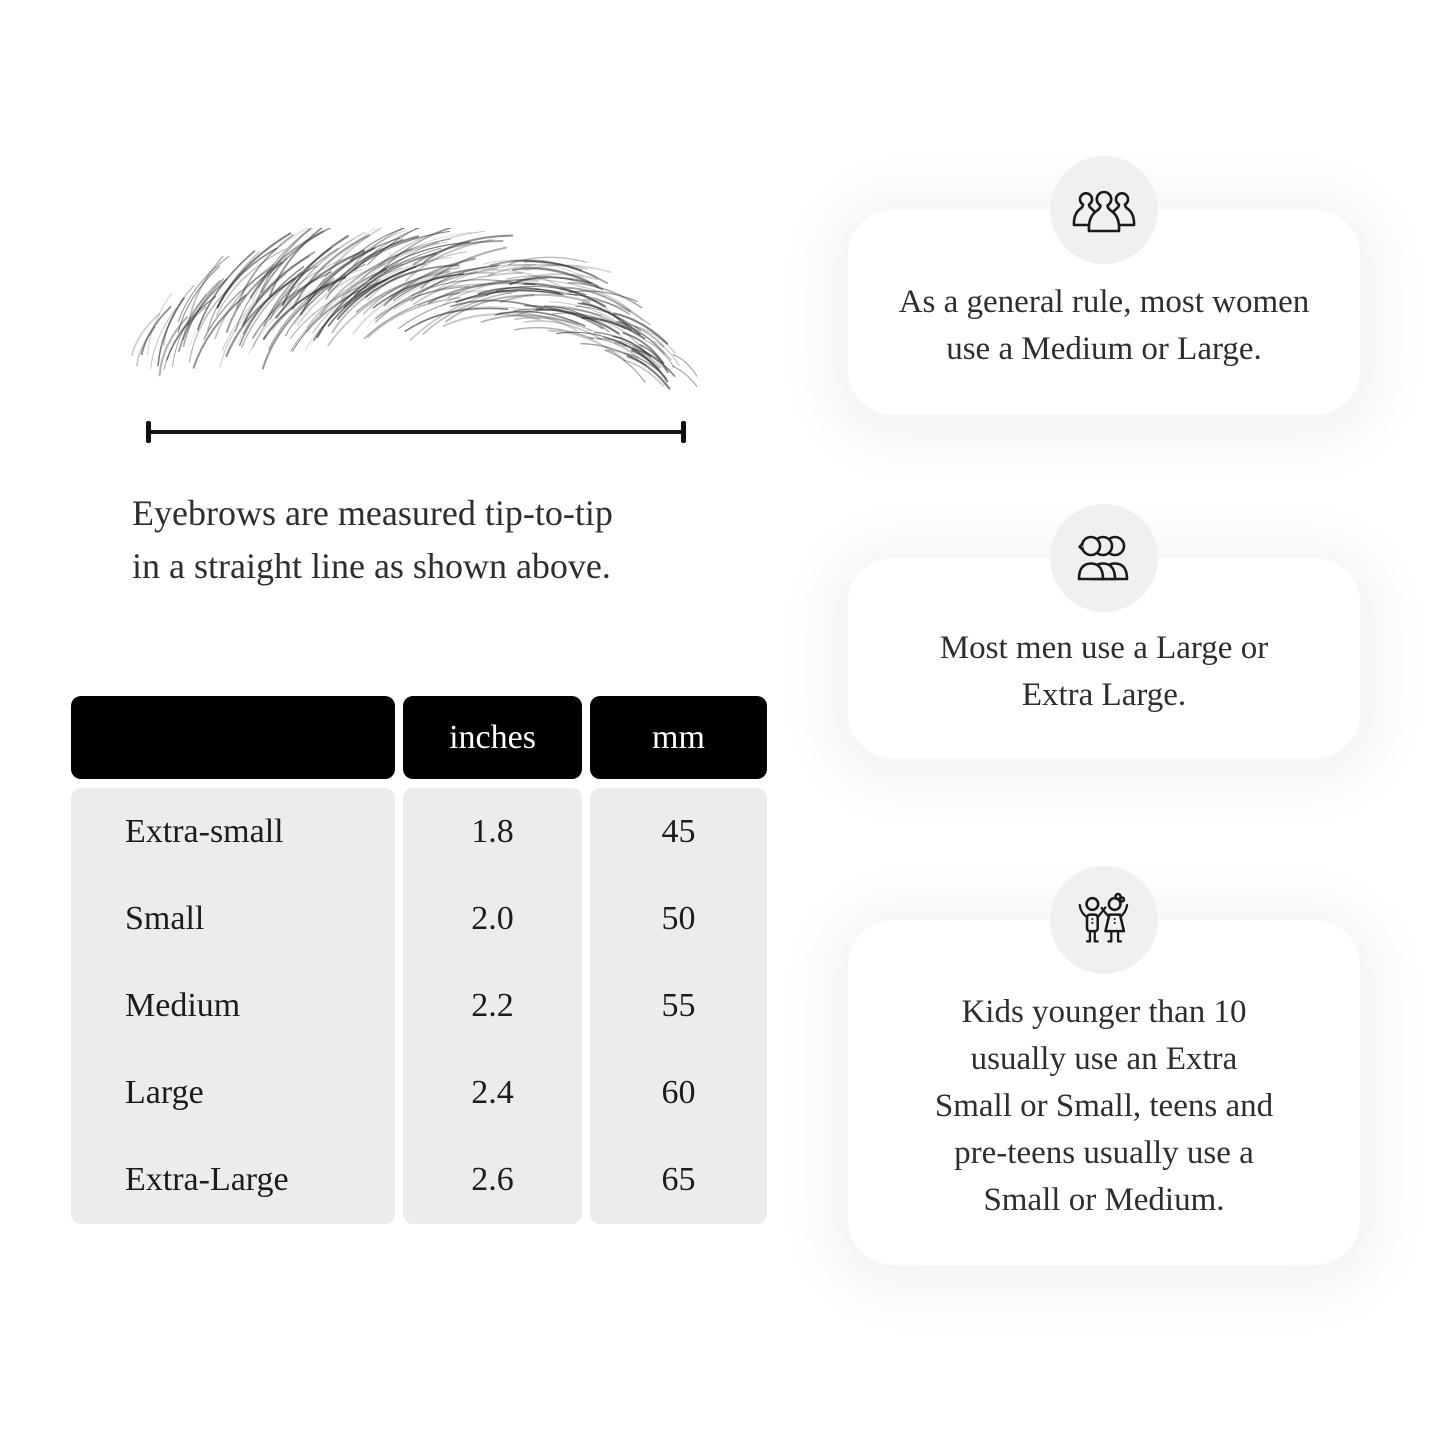 Image resolution: width=1445 pixels, height=1445 pixels. What do you see at coordinates (492, 1093) in the screenshot?
I see `inches-cell: 2.4` at bounding box center [492, 1093].